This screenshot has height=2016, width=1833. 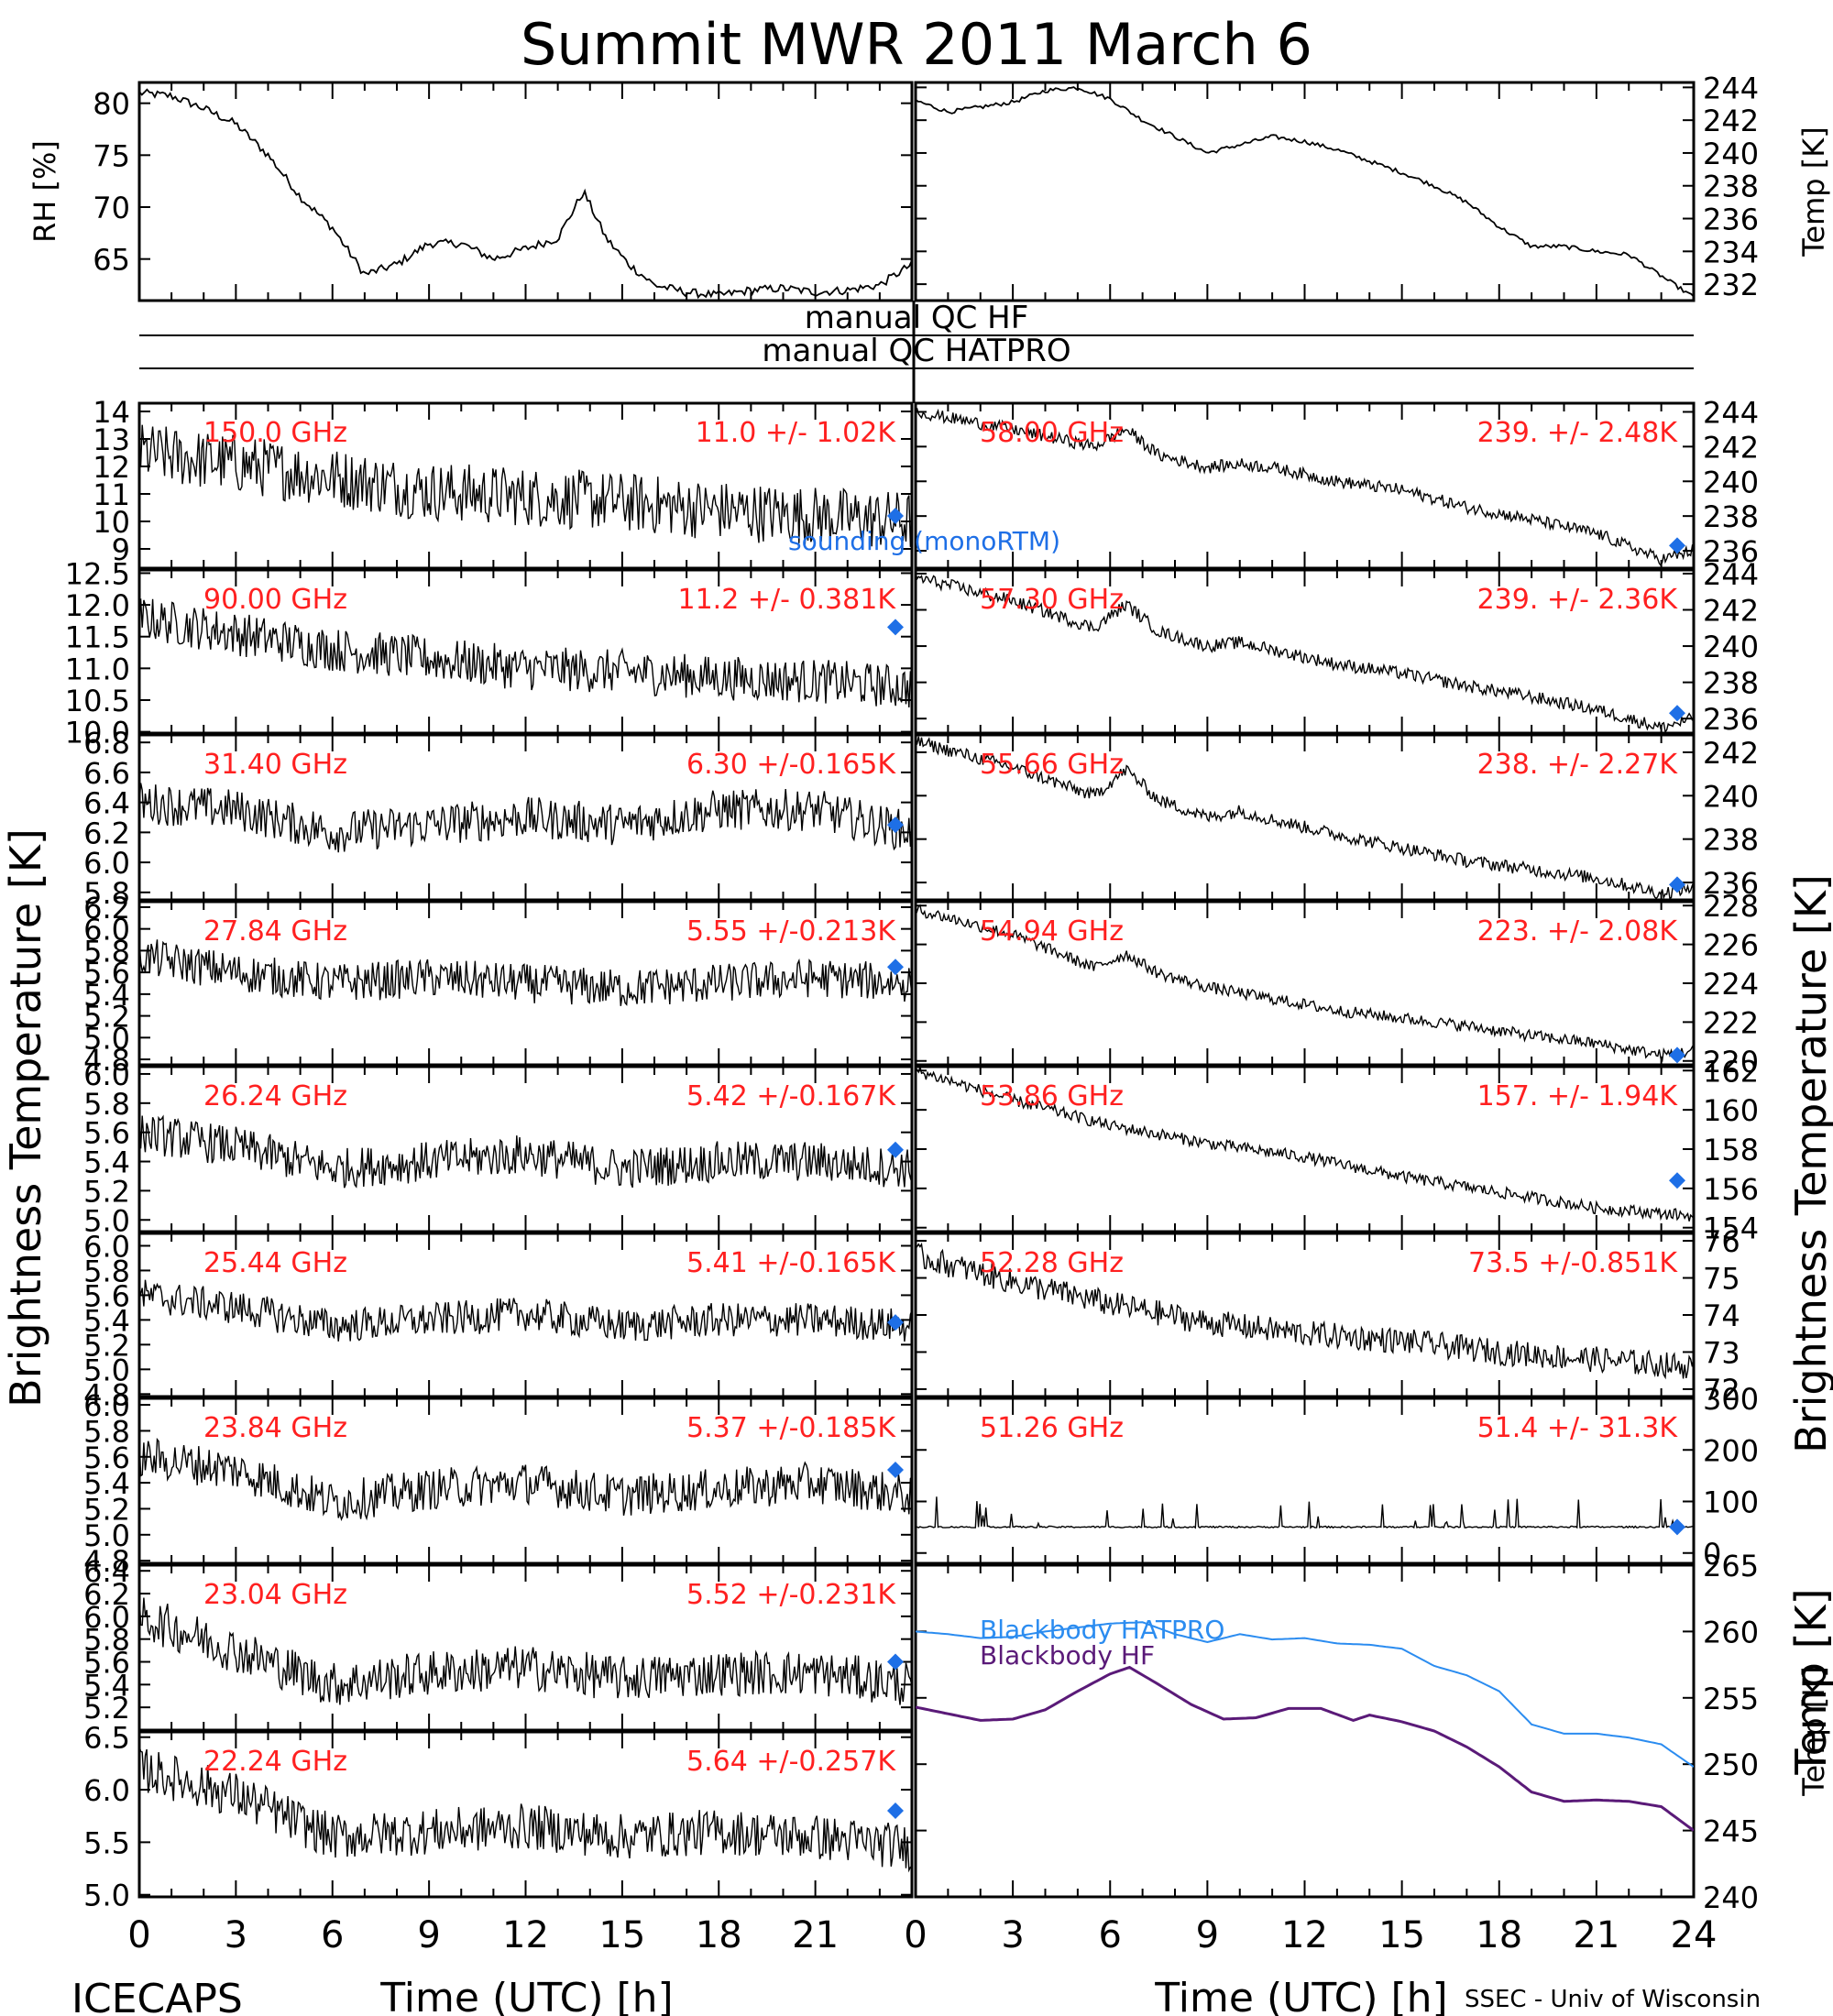 What do you see at coordinates (1731, 1831) in the screenshot?
I see `y-tick-label: 245` at bounding box center [1731, 1831].